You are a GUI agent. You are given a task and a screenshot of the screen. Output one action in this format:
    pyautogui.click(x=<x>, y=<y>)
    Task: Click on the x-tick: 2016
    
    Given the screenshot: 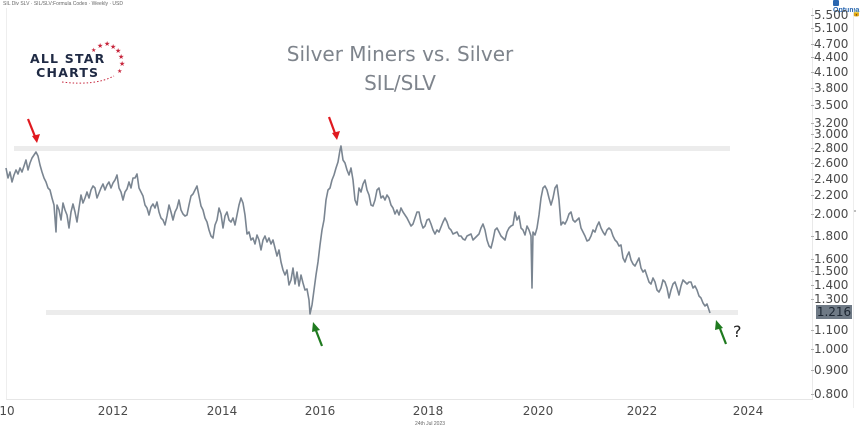 What is the action you would take?
    pyautogui.click(x=320, y=411)
    